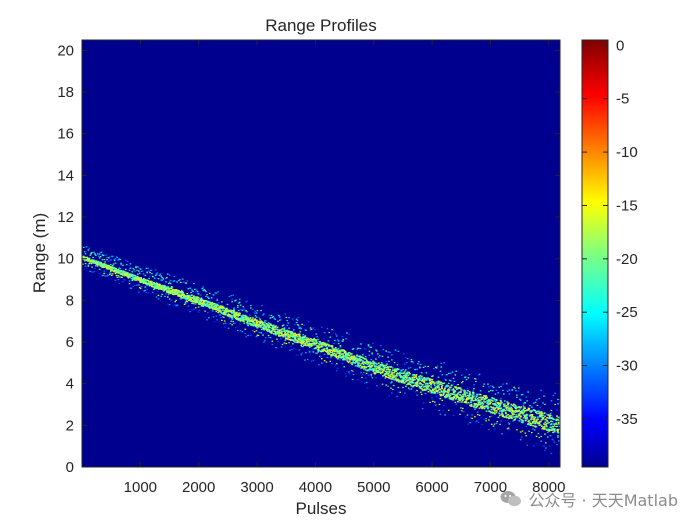 The height and width of the screenshot is (525, 700). I want to click on y-tick-label: 10, so click(65, 259).